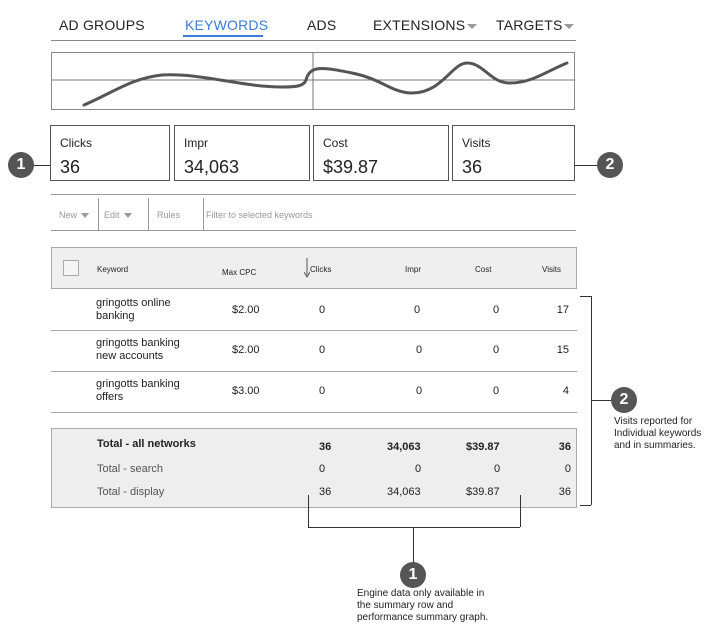 The width and height of the screenshot is (716, 628). I want to click on edit-button: Edit, so click(118, 215).